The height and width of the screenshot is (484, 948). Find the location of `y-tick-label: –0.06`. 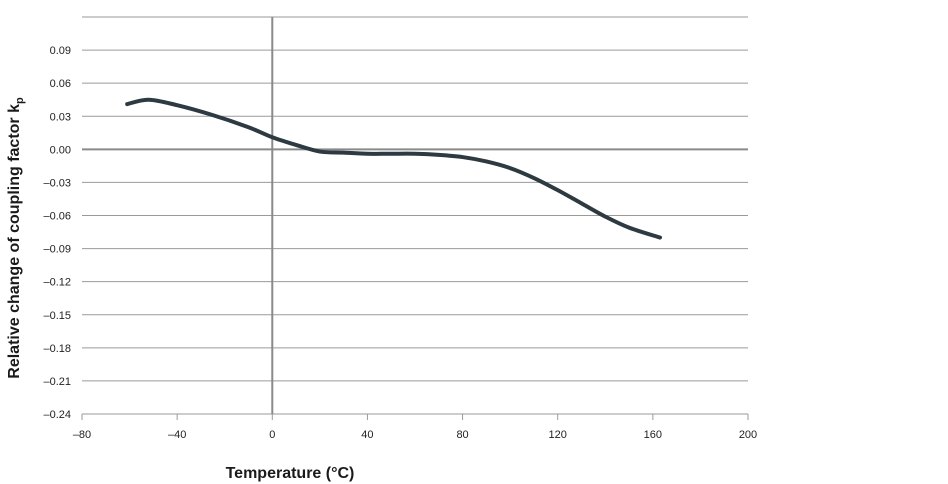

y-tick-label: –0.06 is located at coordinates (57, 217).